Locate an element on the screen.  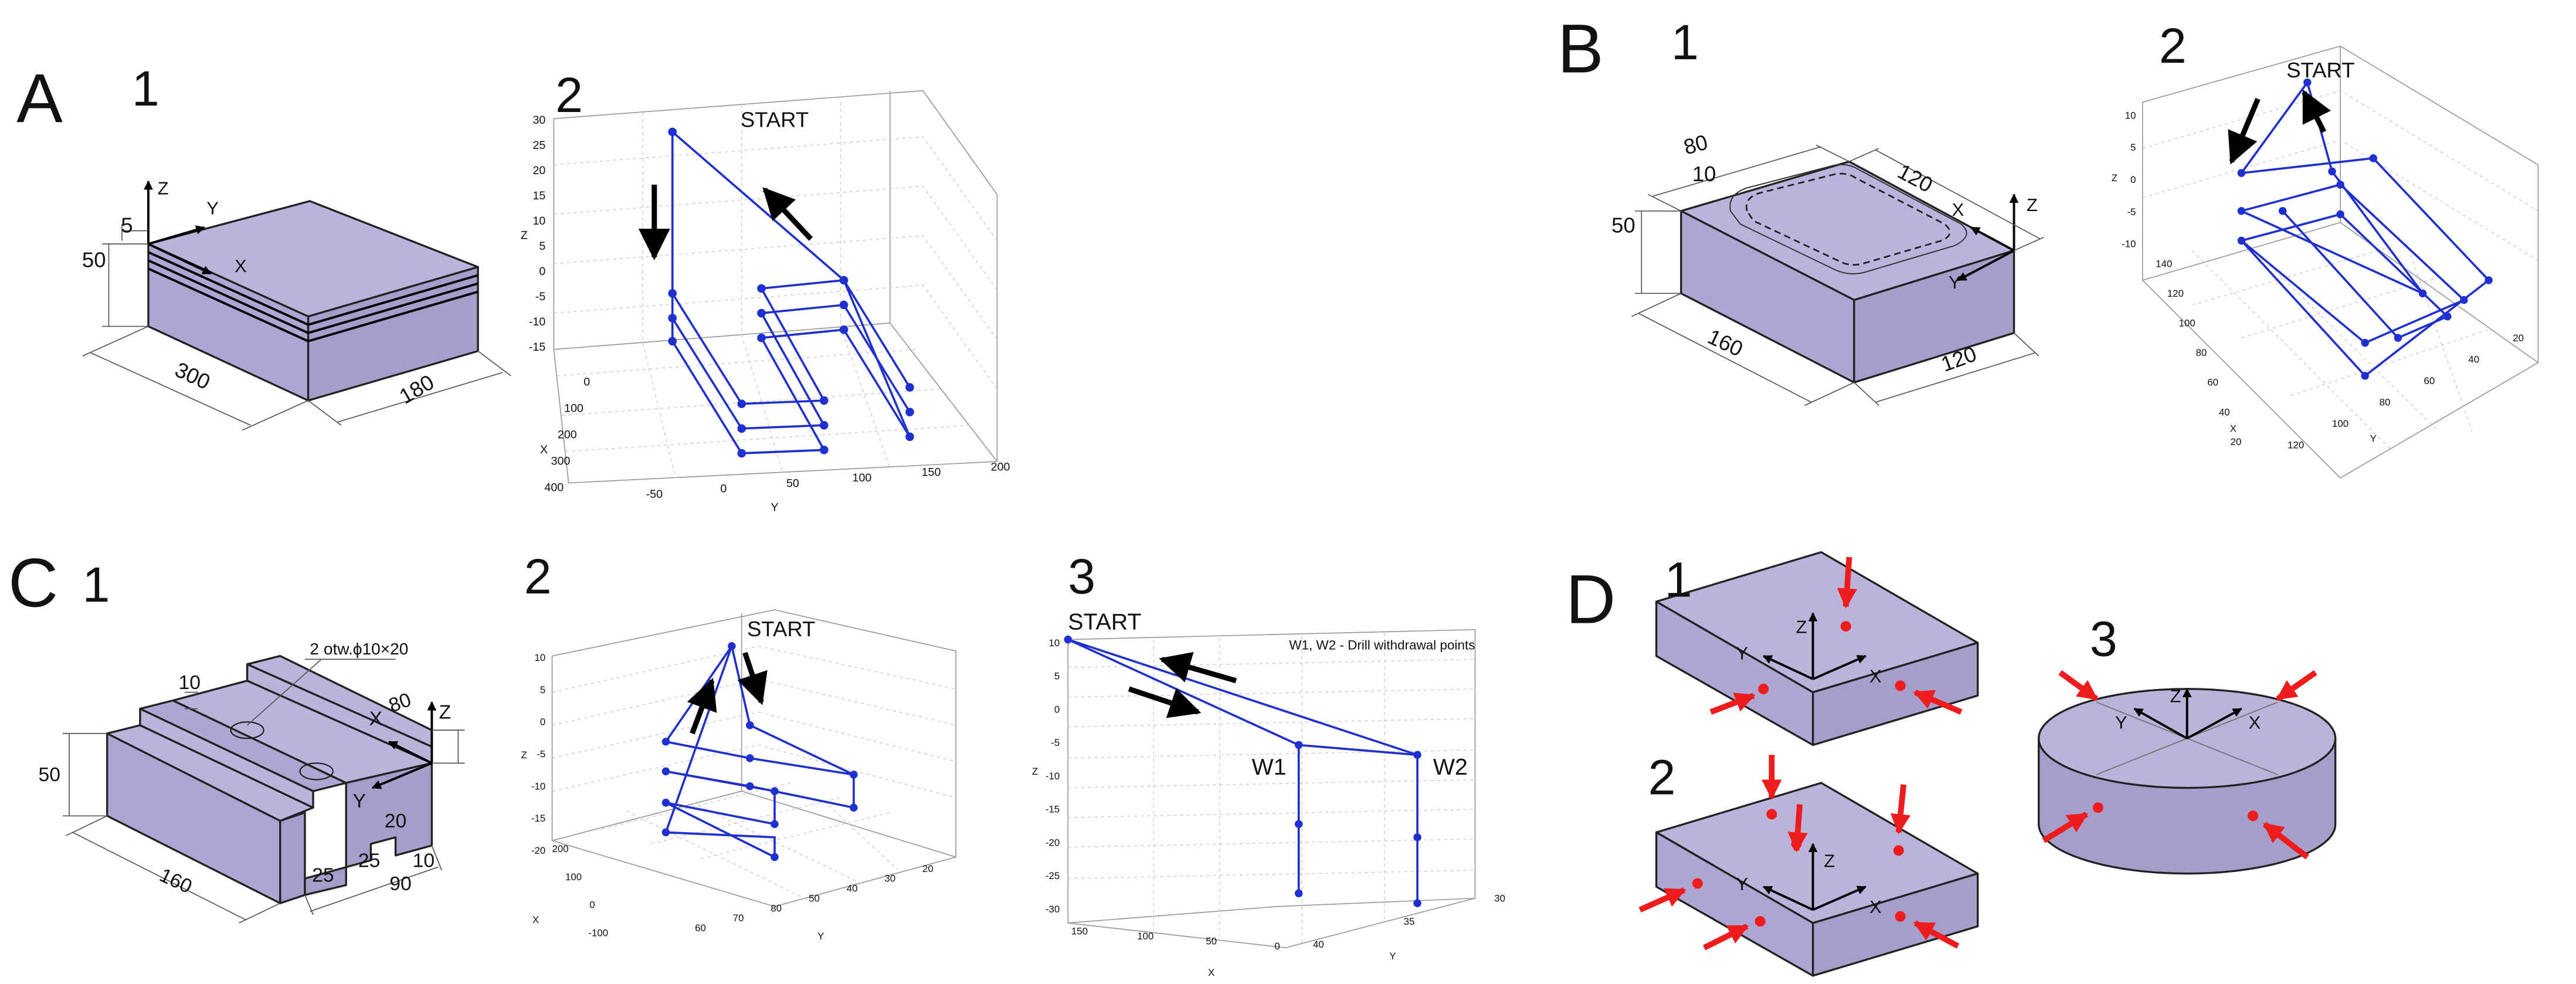
plot-b2-path is located at coordinates (2340, 269).